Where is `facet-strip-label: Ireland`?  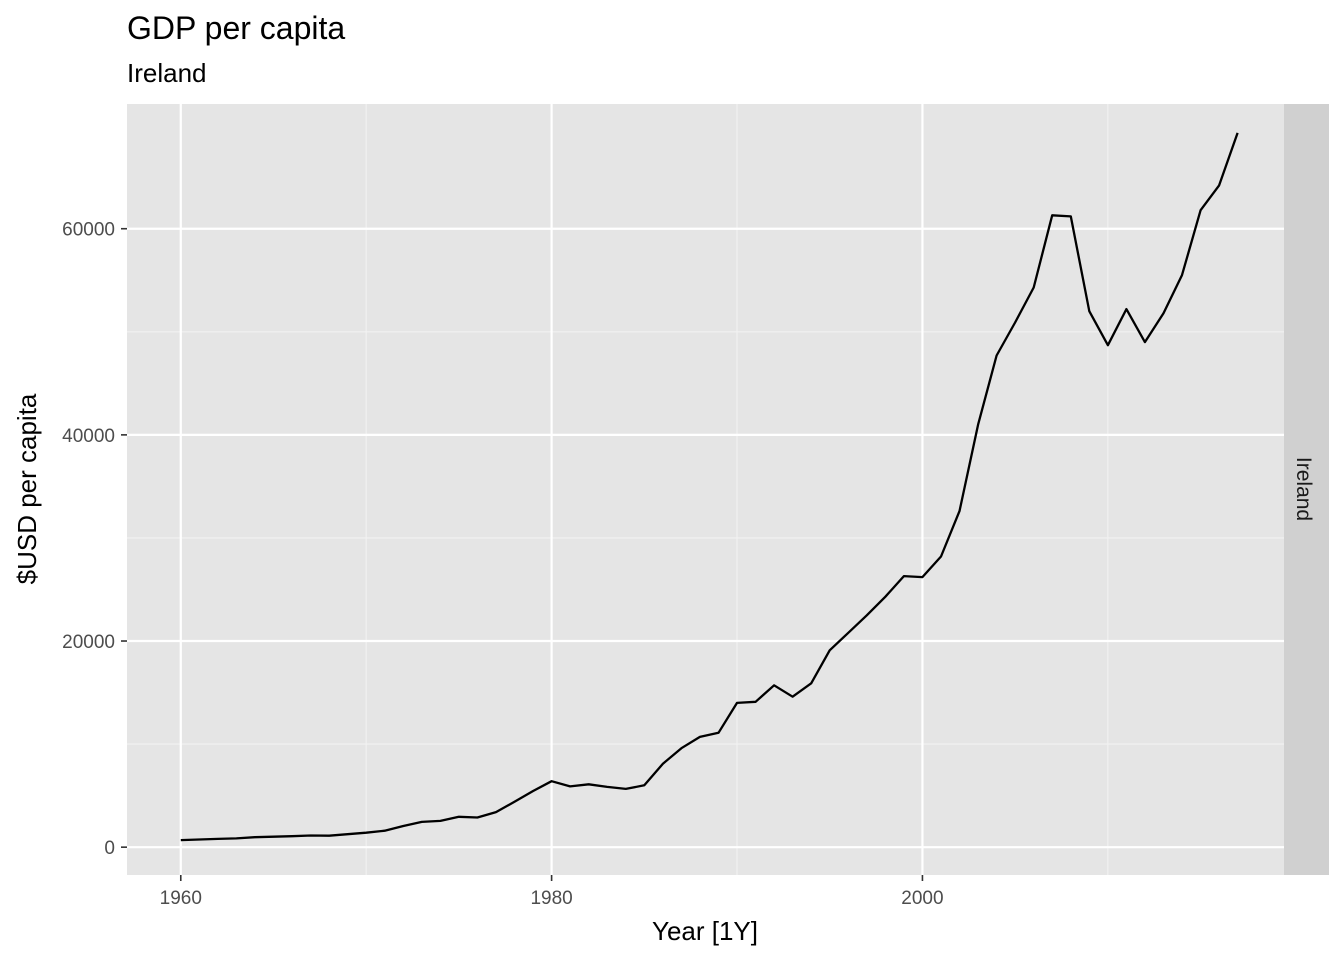
facet-strip-label: Ireland is located at coordinates (1303, 489).